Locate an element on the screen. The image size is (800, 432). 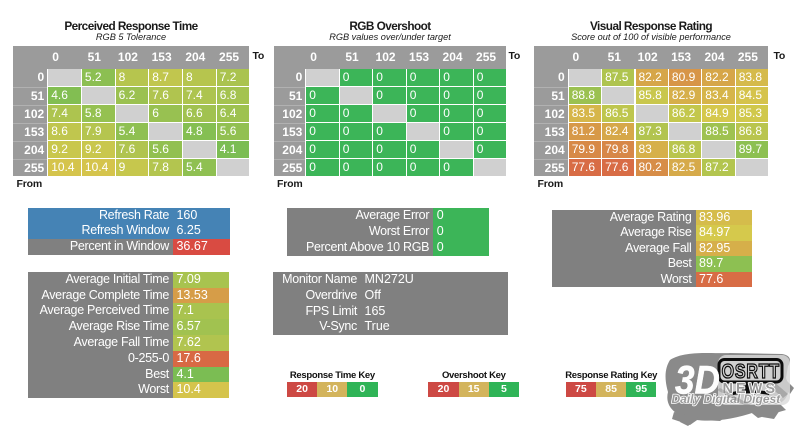
svg-text: NEWS is located at coordinates (751, 389).